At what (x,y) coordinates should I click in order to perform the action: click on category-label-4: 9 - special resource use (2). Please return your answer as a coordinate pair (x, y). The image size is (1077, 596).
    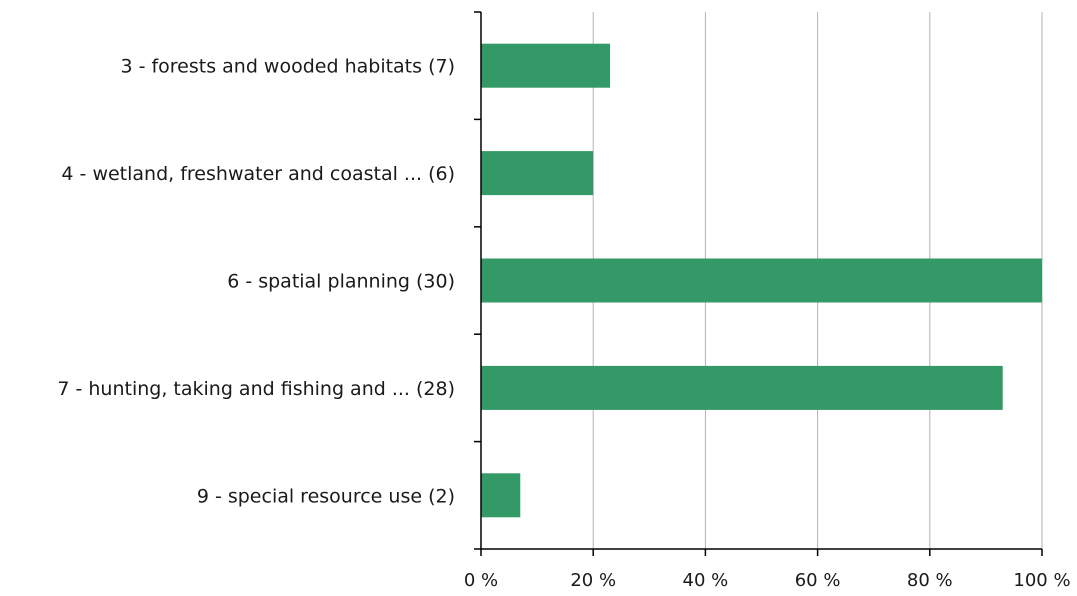
    Looking at the image, I should click on (326, 496).